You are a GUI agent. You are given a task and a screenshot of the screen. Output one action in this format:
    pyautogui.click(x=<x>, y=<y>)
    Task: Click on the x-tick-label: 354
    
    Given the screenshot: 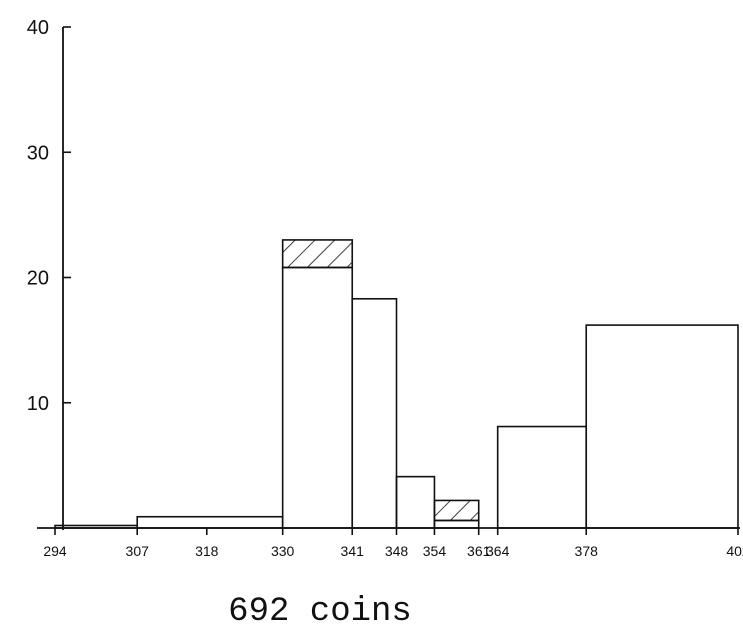 What is the action you would take?
    pyautogui.click(x=435, y=551)
    